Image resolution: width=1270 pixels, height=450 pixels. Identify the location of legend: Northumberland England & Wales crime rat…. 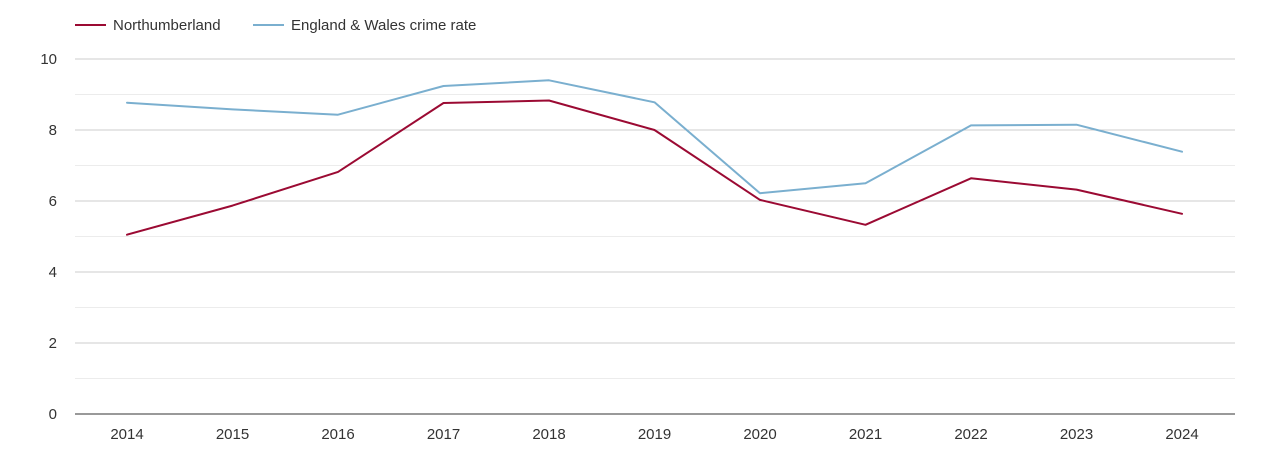
(275, 25).